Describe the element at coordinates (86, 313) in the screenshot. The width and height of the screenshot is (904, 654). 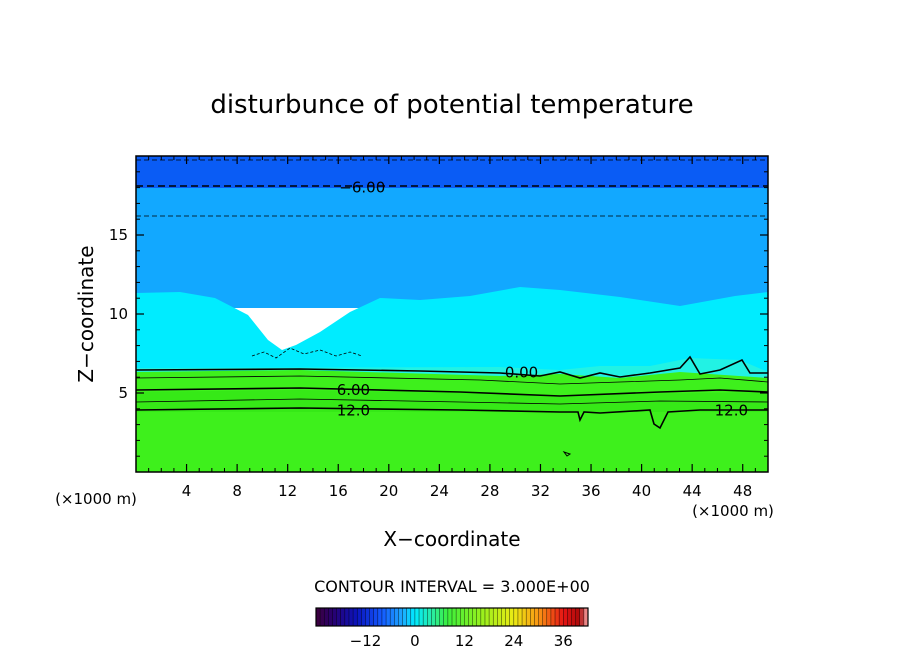
I see `y-axis-label: Z−coordinate` at that location.